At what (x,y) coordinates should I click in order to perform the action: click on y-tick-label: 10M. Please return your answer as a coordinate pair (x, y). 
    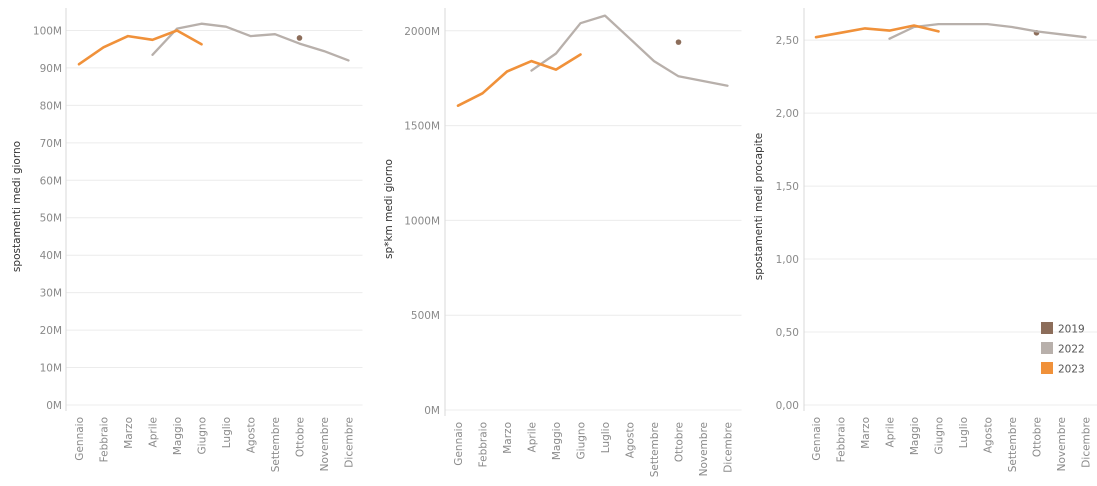
    Looking at the image, I should click on (51, 369).